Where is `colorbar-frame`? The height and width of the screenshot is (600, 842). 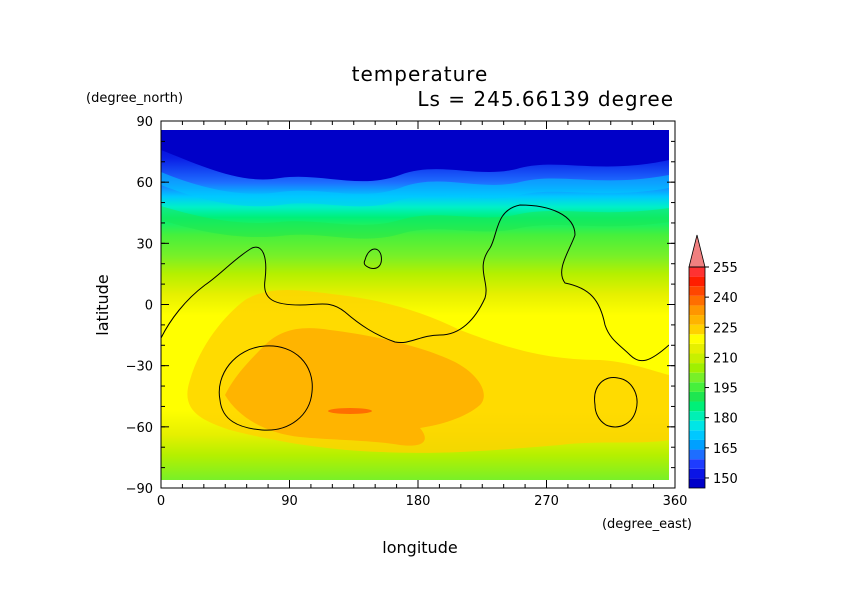
colorbar-frame is located at coordinates (697, 377).